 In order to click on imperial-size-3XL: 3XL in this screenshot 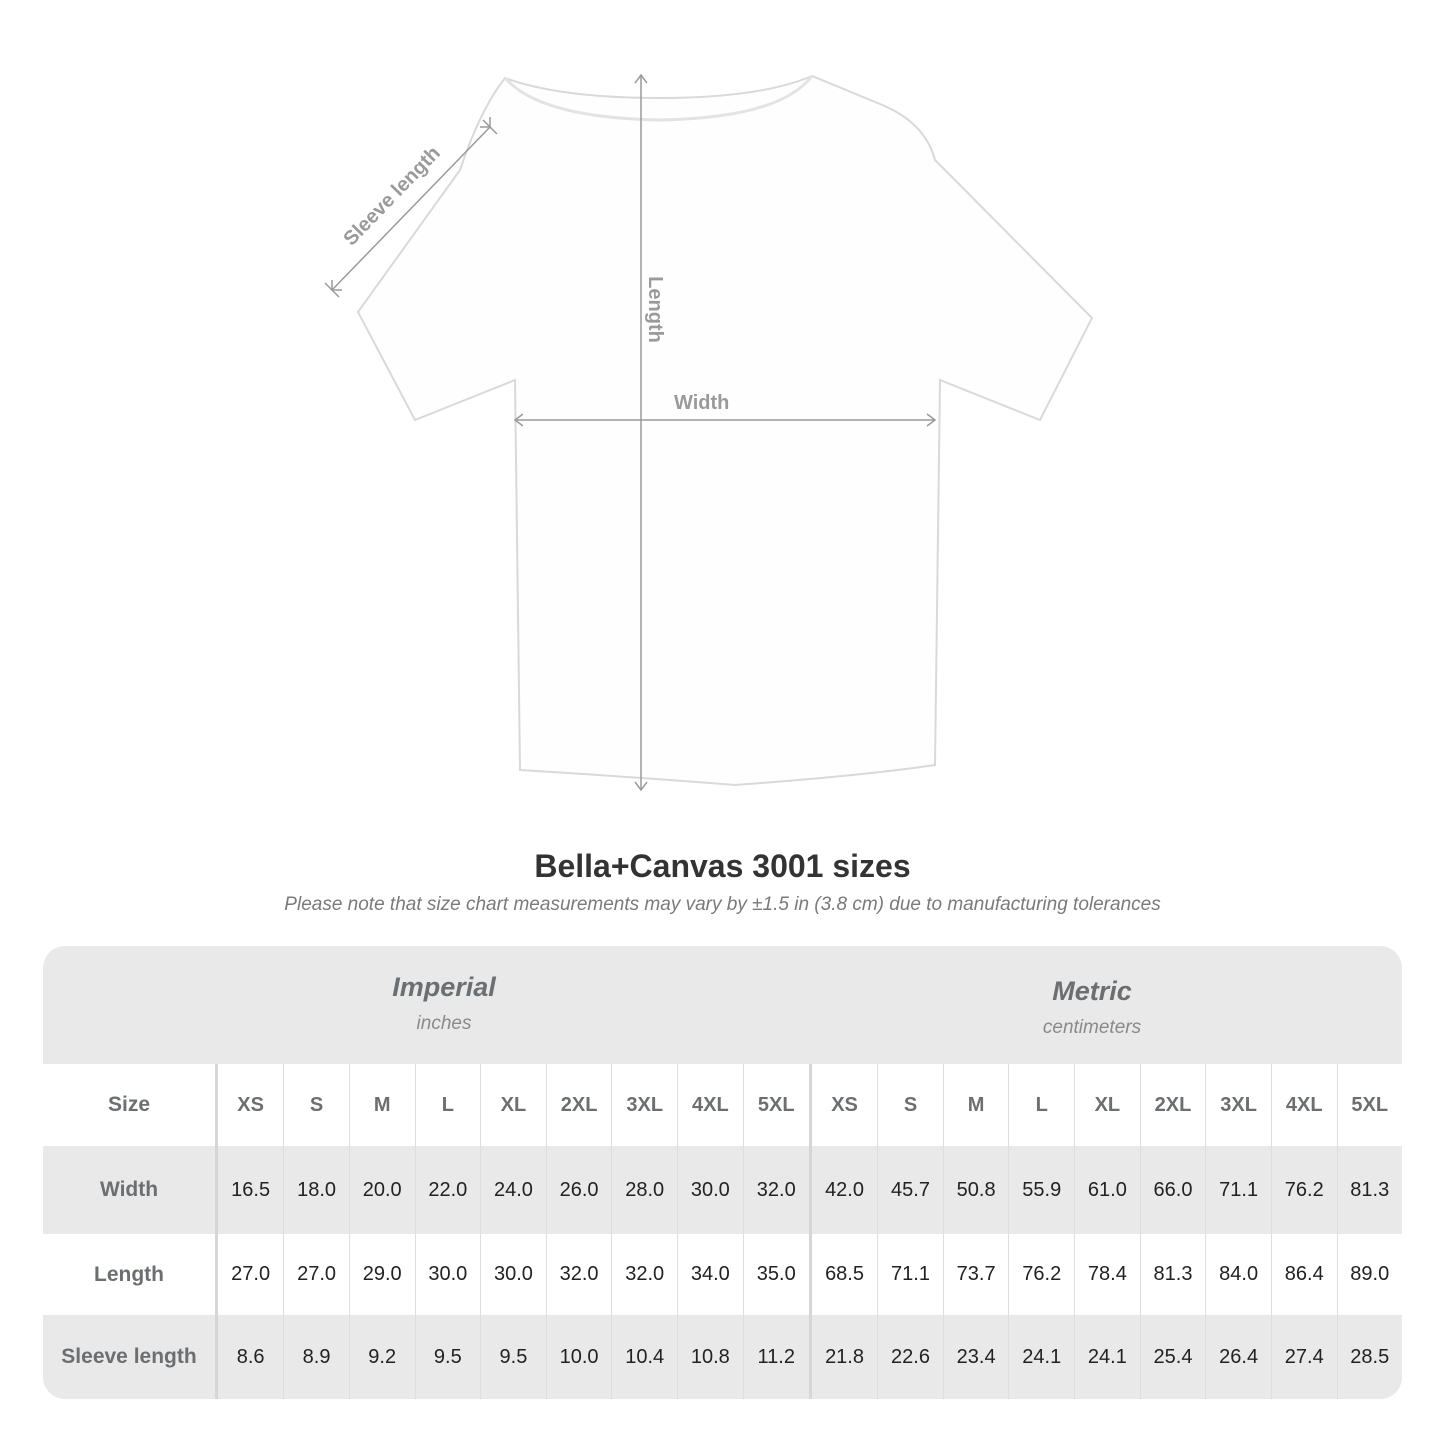, I will do `click(644, 1105)`.